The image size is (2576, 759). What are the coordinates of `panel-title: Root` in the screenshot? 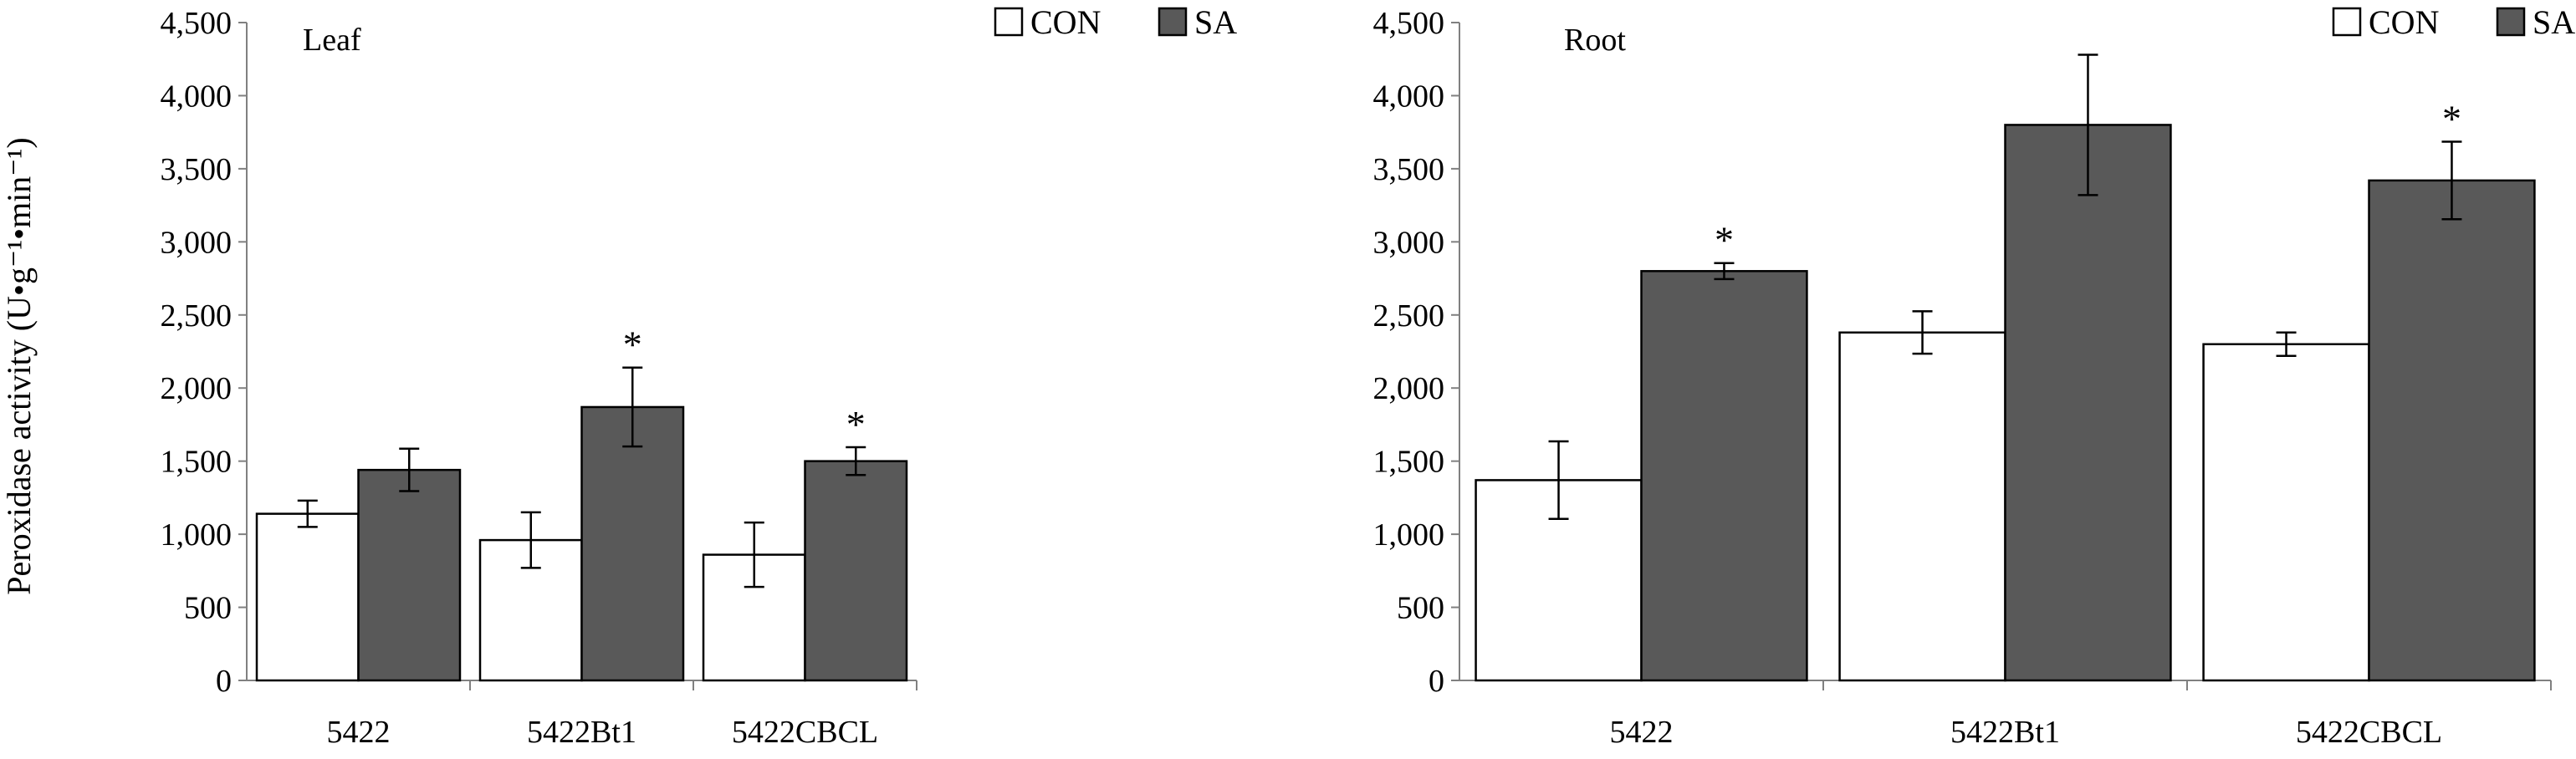 It's located at (1595, 40).